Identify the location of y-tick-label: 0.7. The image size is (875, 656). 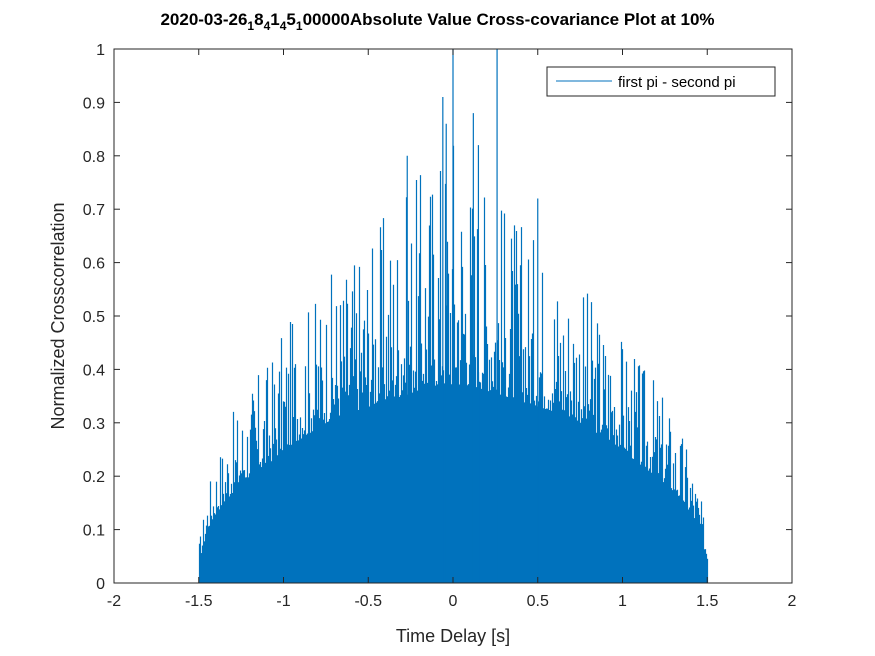
(94, 210).